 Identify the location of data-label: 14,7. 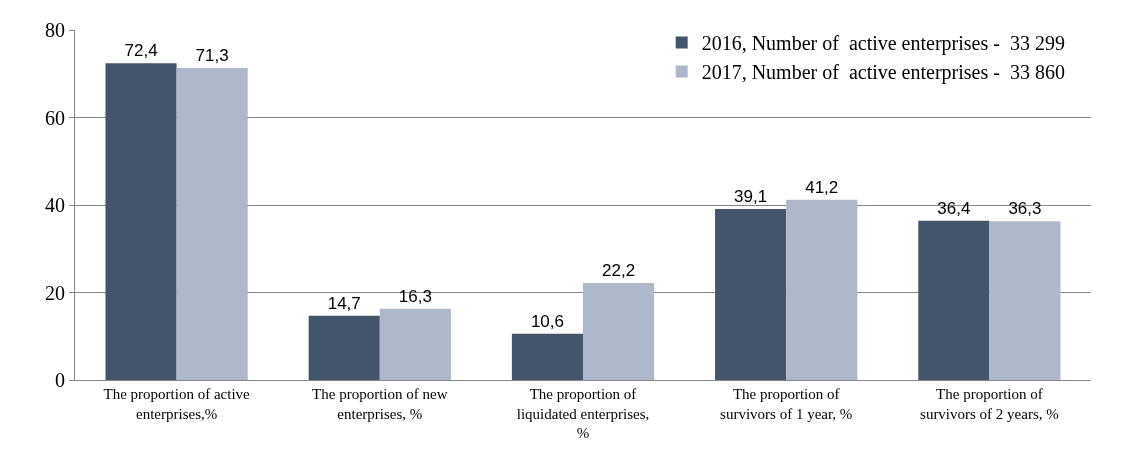
(344, 303).